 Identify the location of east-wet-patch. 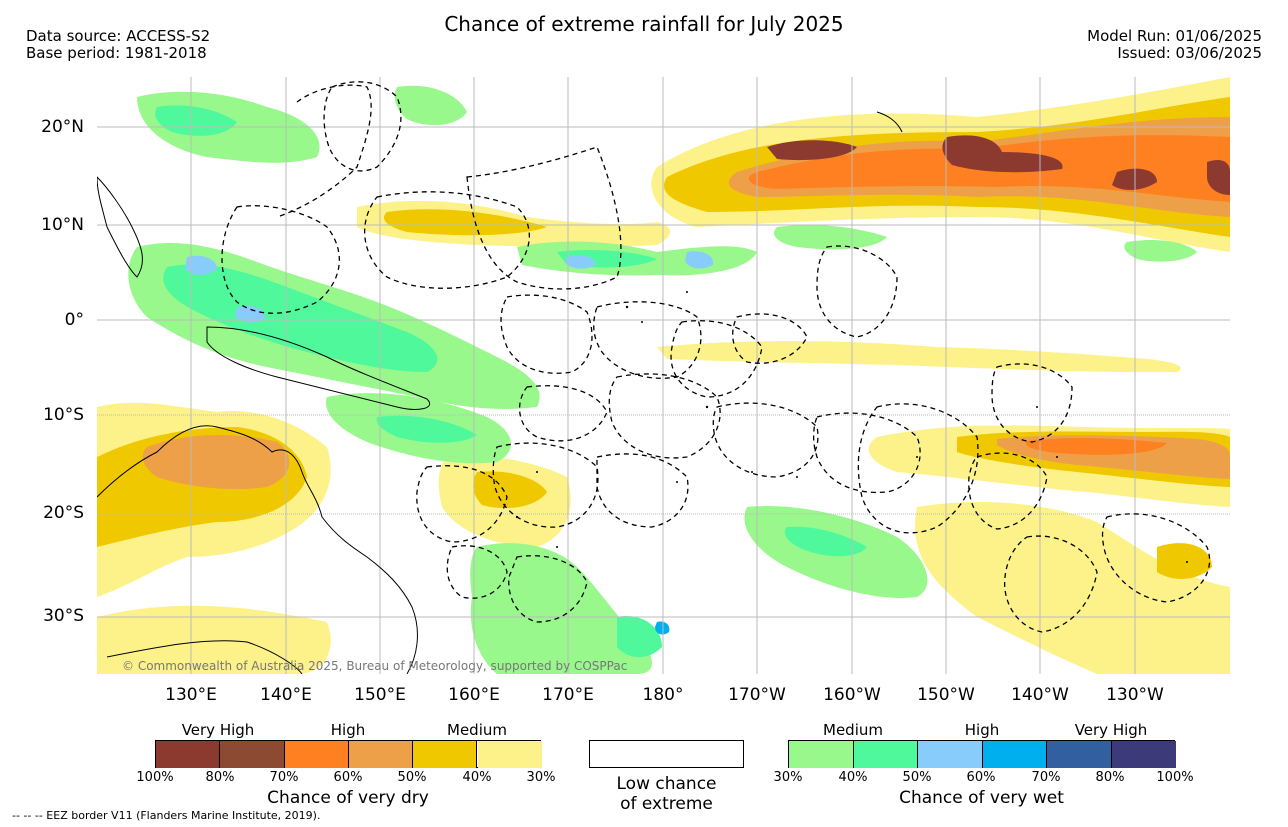
(1160, 251).